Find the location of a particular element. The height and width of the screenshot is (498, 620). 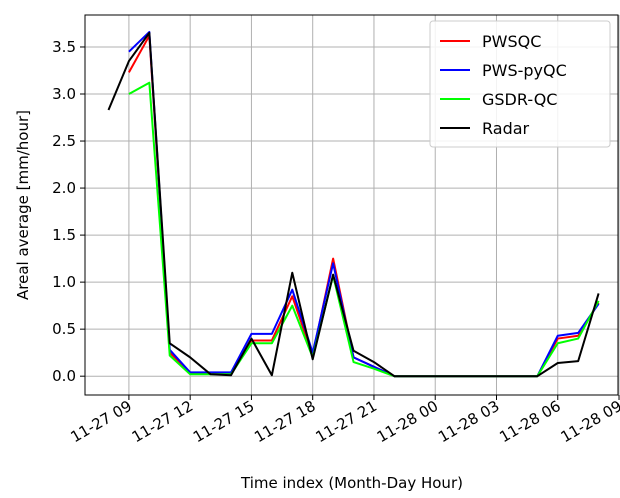

legend: PWSQC PWS-pyQC GSDR-QC Radar is located at coordinates (520, 84).